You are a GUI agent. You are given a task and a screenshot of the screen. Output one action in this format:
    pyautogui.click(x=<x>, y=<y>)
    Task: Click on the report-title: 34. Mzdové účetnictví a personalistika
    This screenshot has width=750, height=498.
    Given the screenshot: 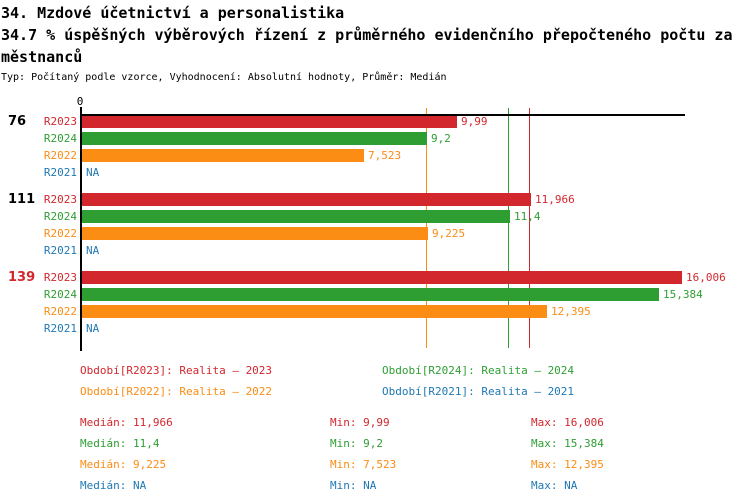 What is the action you would take?
    pyautogui.click(x=173, y=13)
    